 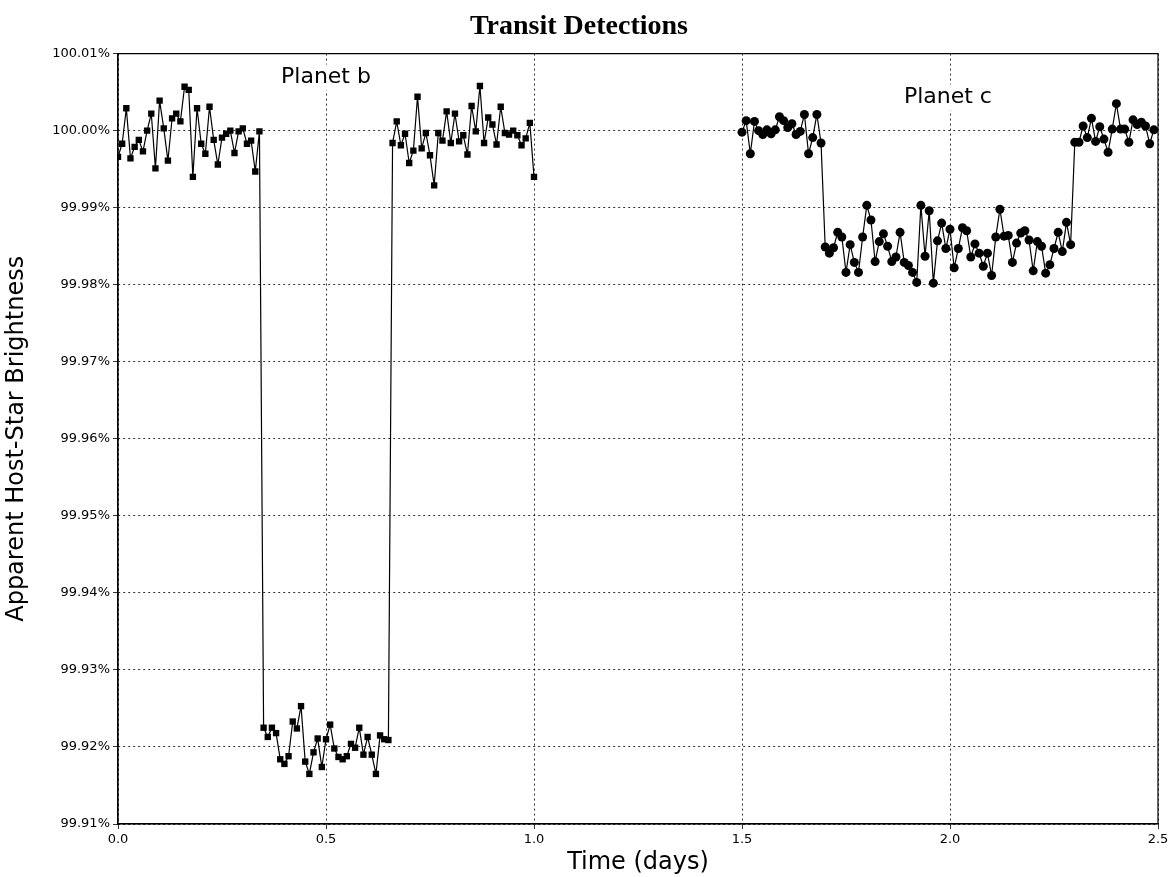 What do you see at coordinates (85, 669) in the screenshot?
I see `y-tick-label: 99.93%` at bounding box center [85, 669].